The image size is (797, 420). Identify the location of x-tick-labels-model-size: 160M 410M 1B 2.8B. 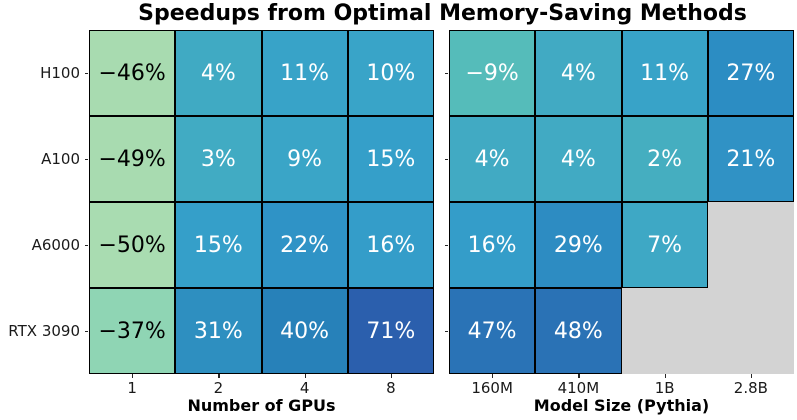
(621, 385).